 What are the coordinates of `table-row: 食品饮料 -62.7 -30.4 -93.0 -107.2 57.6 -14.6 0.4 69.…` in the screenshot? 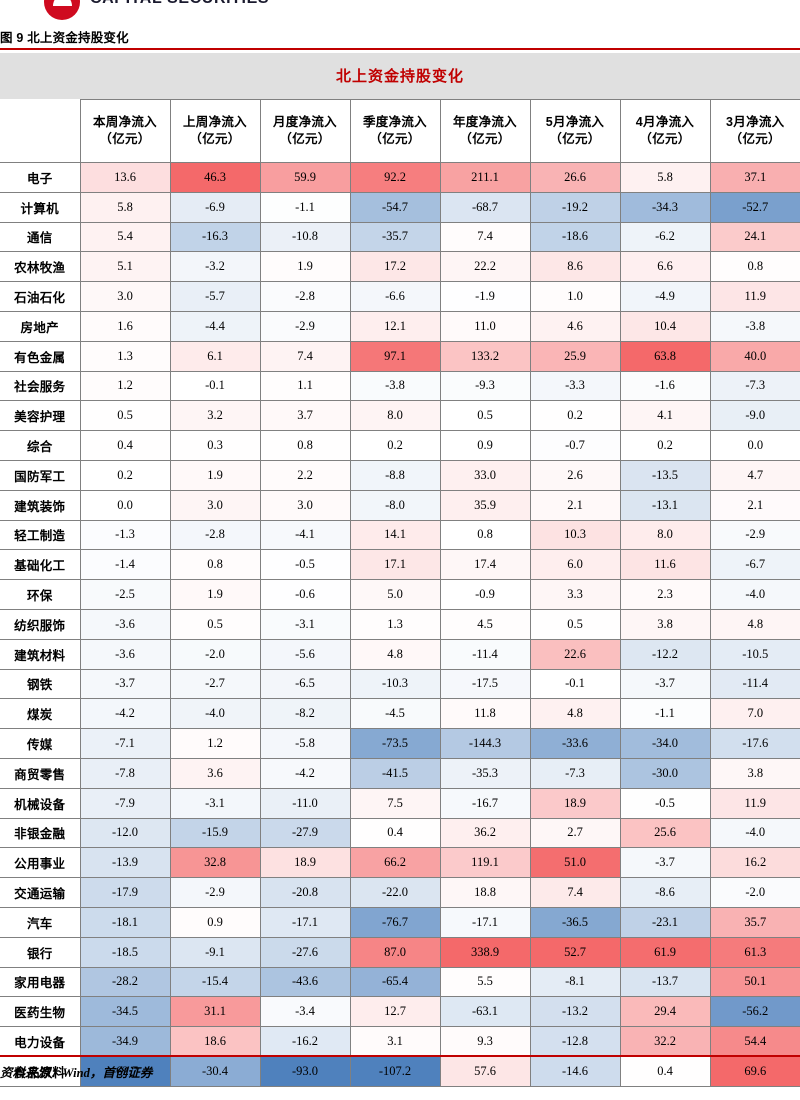 It's located at (400, 1071).